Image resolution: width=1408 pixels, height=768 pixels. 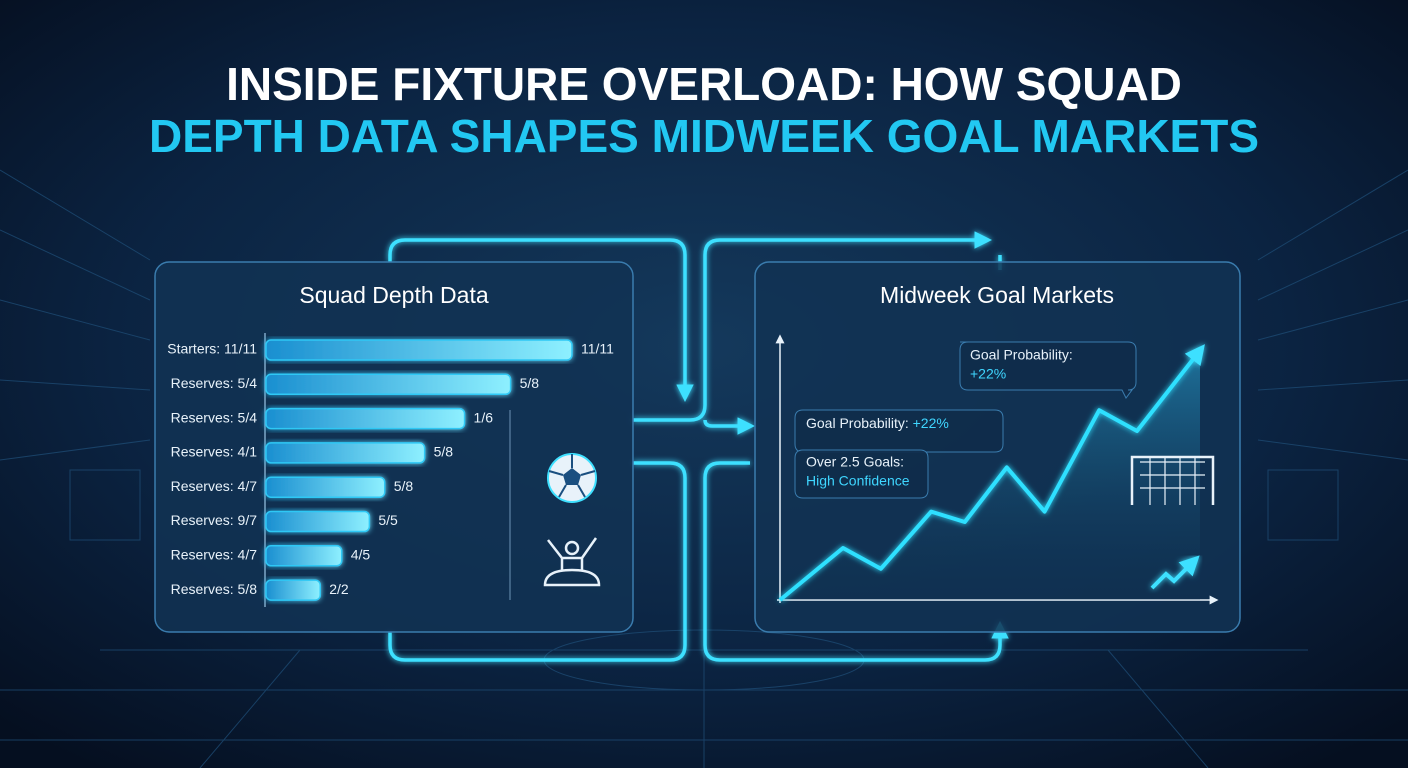 I want to click on annotation: Over 2.5 Goals: High Confidence, so click(x=861, y=474).